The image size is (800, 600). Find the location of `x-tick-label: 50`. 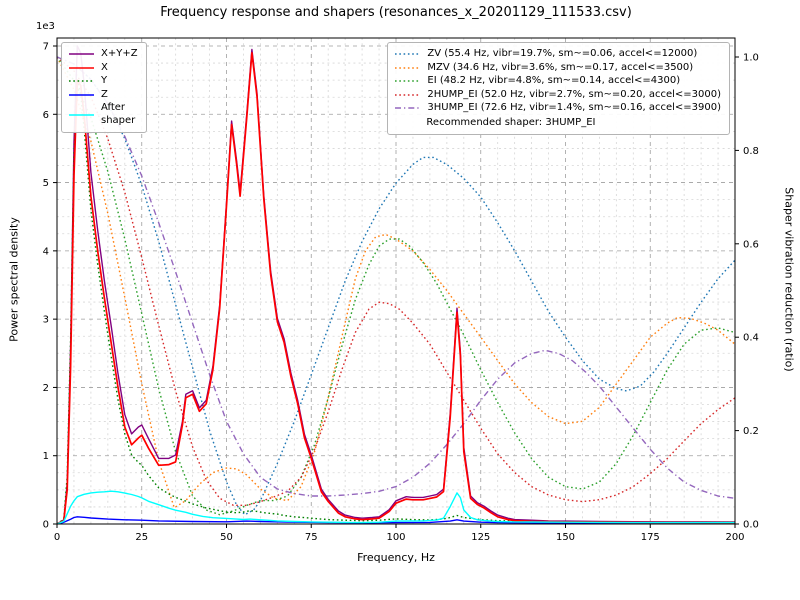

x-tick-label: 50 is located at coordinates (226, 537).